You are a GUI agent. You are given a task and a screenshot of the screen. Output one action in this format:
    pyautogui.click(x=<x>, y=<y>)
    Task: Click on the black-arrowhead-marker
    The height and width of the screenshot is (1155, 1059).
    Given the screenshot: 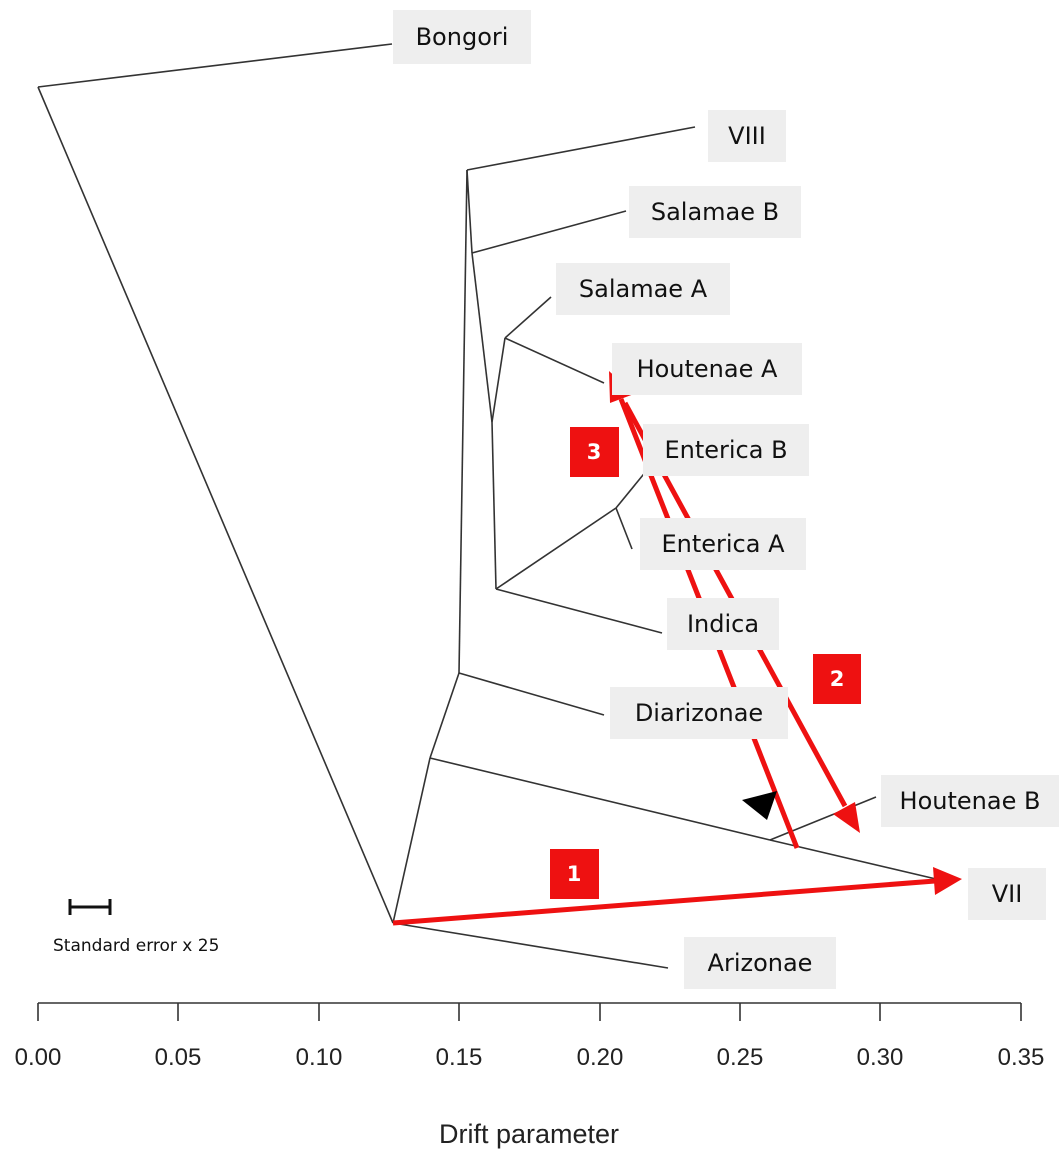 What is the action you would take?
    pyautogui.click(x=759, y=805)
    